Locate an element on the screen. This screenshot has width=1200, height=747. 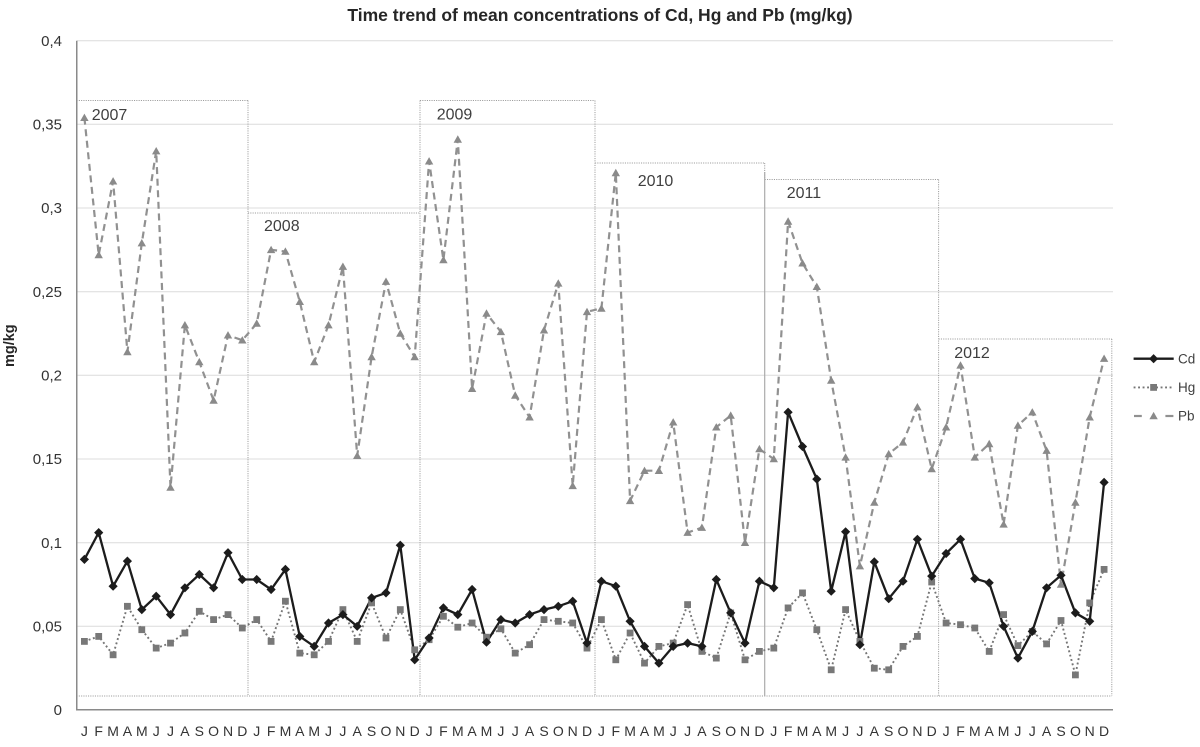
svg-text: 0 is located at coordinates (58, 710).